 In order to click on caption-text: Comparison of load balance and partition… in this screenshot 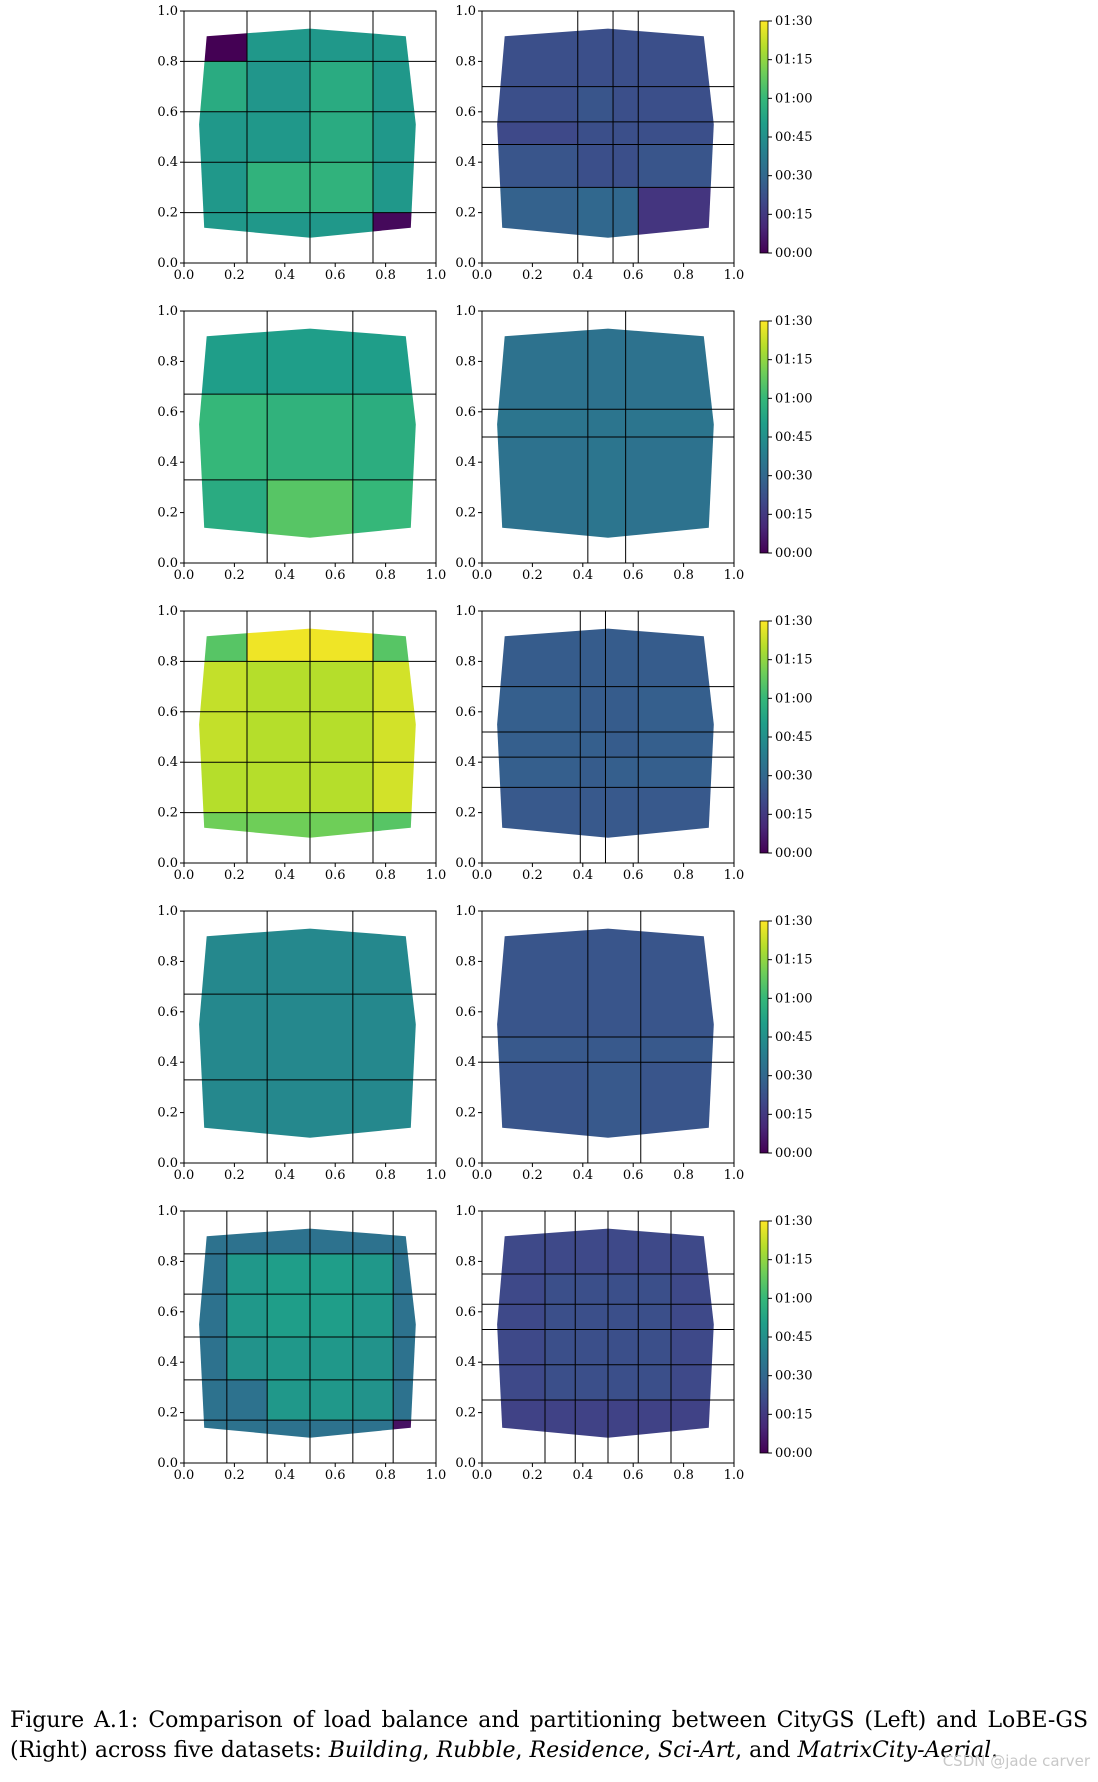, I will do `click(549, 1735)`.